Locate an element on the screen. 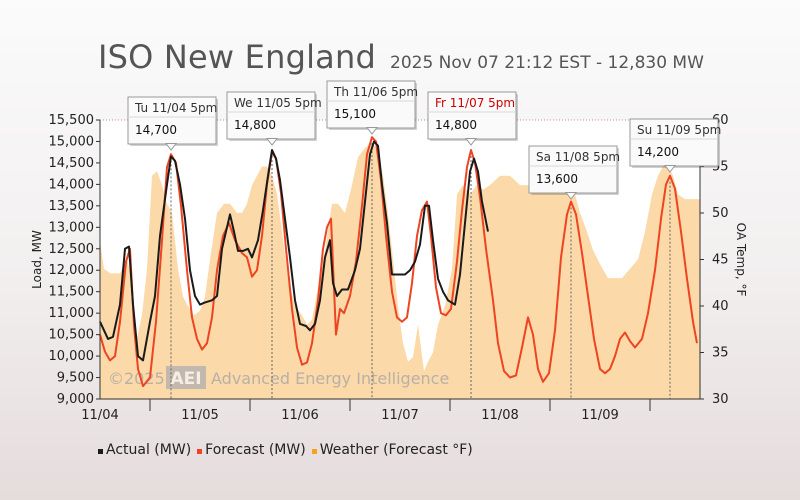  x-tick-label-5: 11/09 is located at coordinates (599, 415).